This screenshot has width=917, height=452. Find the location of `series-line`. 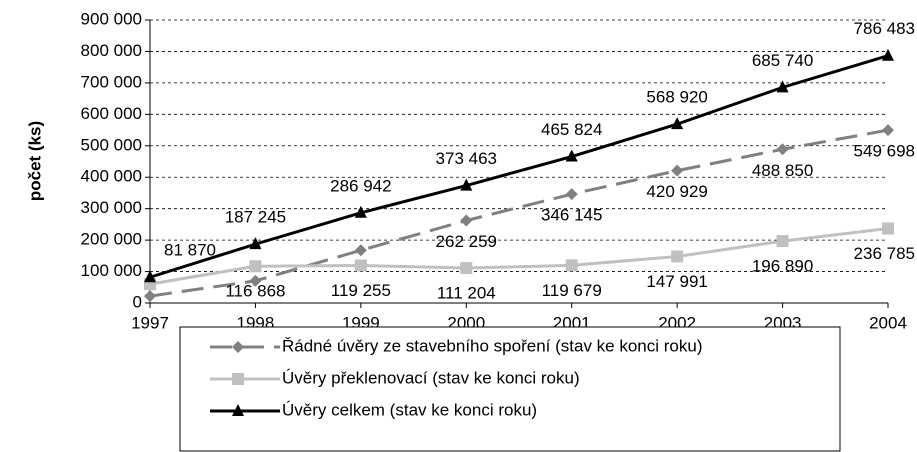

series-line is located at coordinates (519, 256).